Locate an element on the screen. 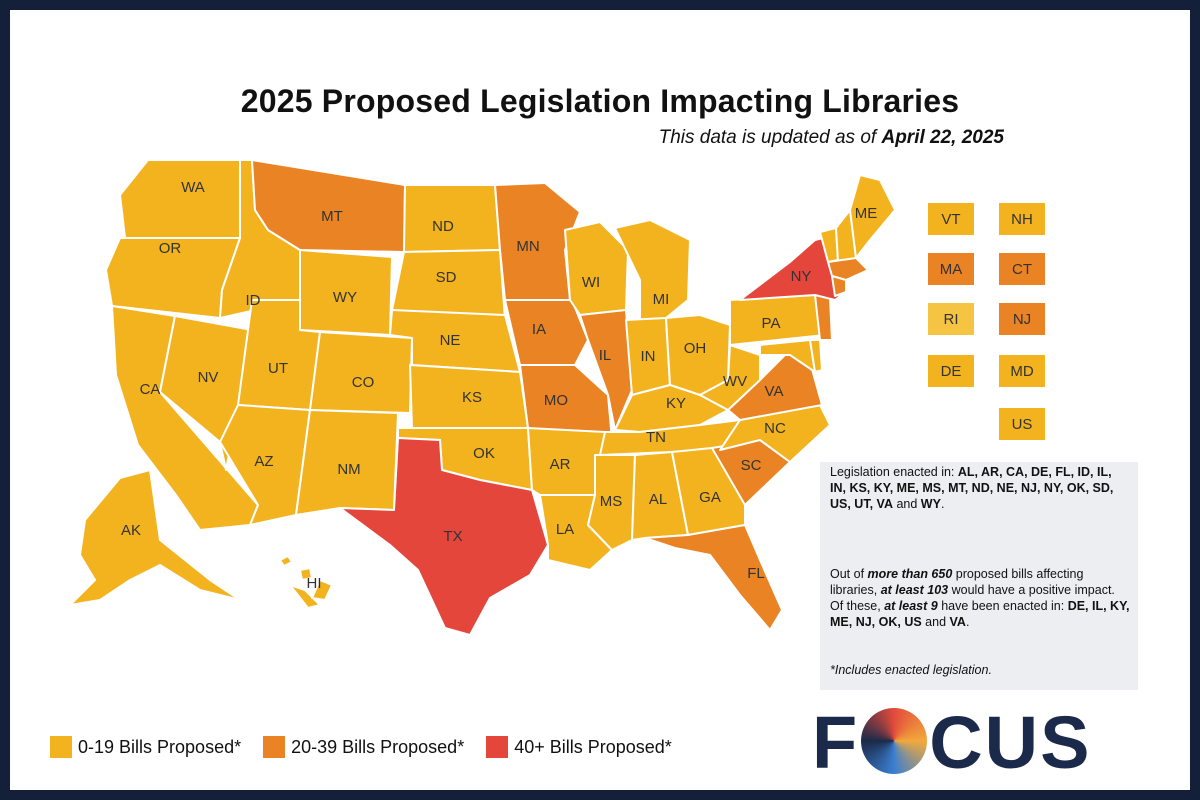  label-NM: NM is located at coordinates (348, 469).